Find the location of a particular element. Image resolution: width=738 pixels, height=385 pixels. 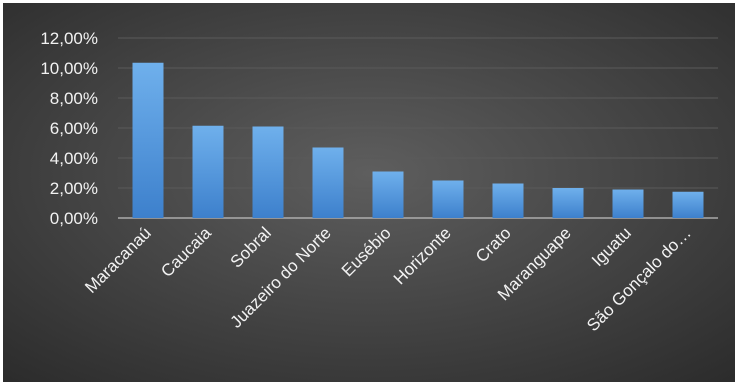

y-tick-label: 12,00% is located at coordinates (69, 38).